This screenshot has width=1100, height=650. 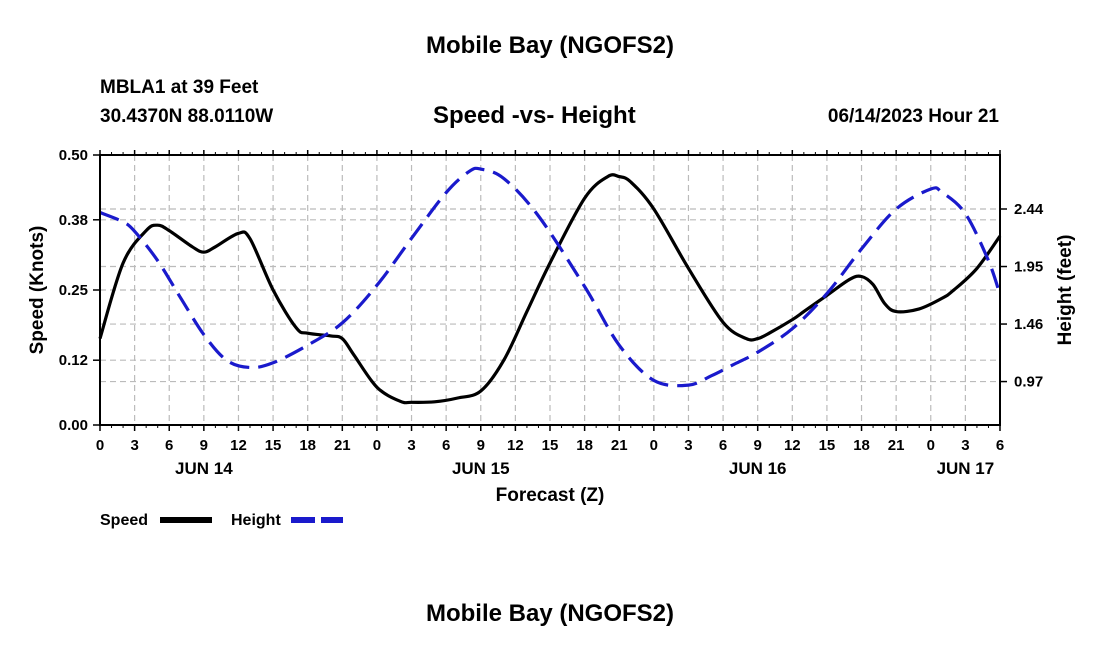 I want to click on y-axis-title: Speed (Knots), so click(x=37, y=290).